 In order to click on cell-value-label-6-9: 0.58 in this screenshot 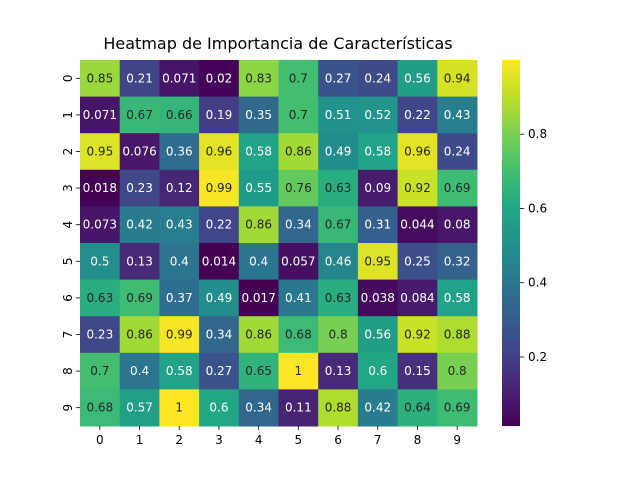, I will do `click(457, 298)`.